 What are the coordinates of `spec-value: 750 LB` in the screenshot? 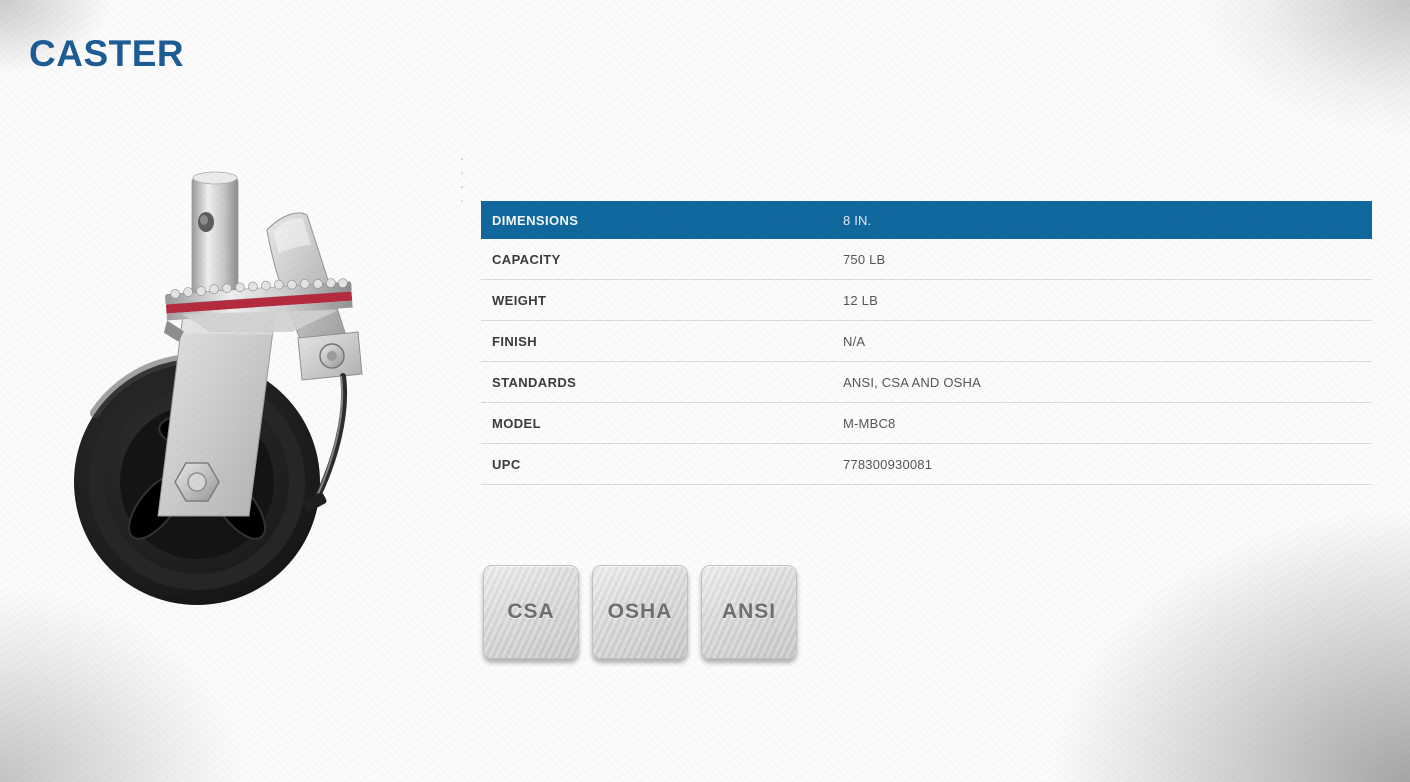 It's located at (864, 259).